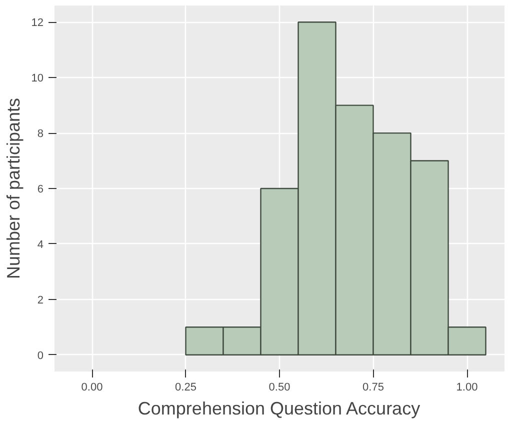 The width and height of the screenshot is (509, 421). Describe the element at coordinates (37, 78) in the screenshot. I see `y-tick-label: 10` at that location.